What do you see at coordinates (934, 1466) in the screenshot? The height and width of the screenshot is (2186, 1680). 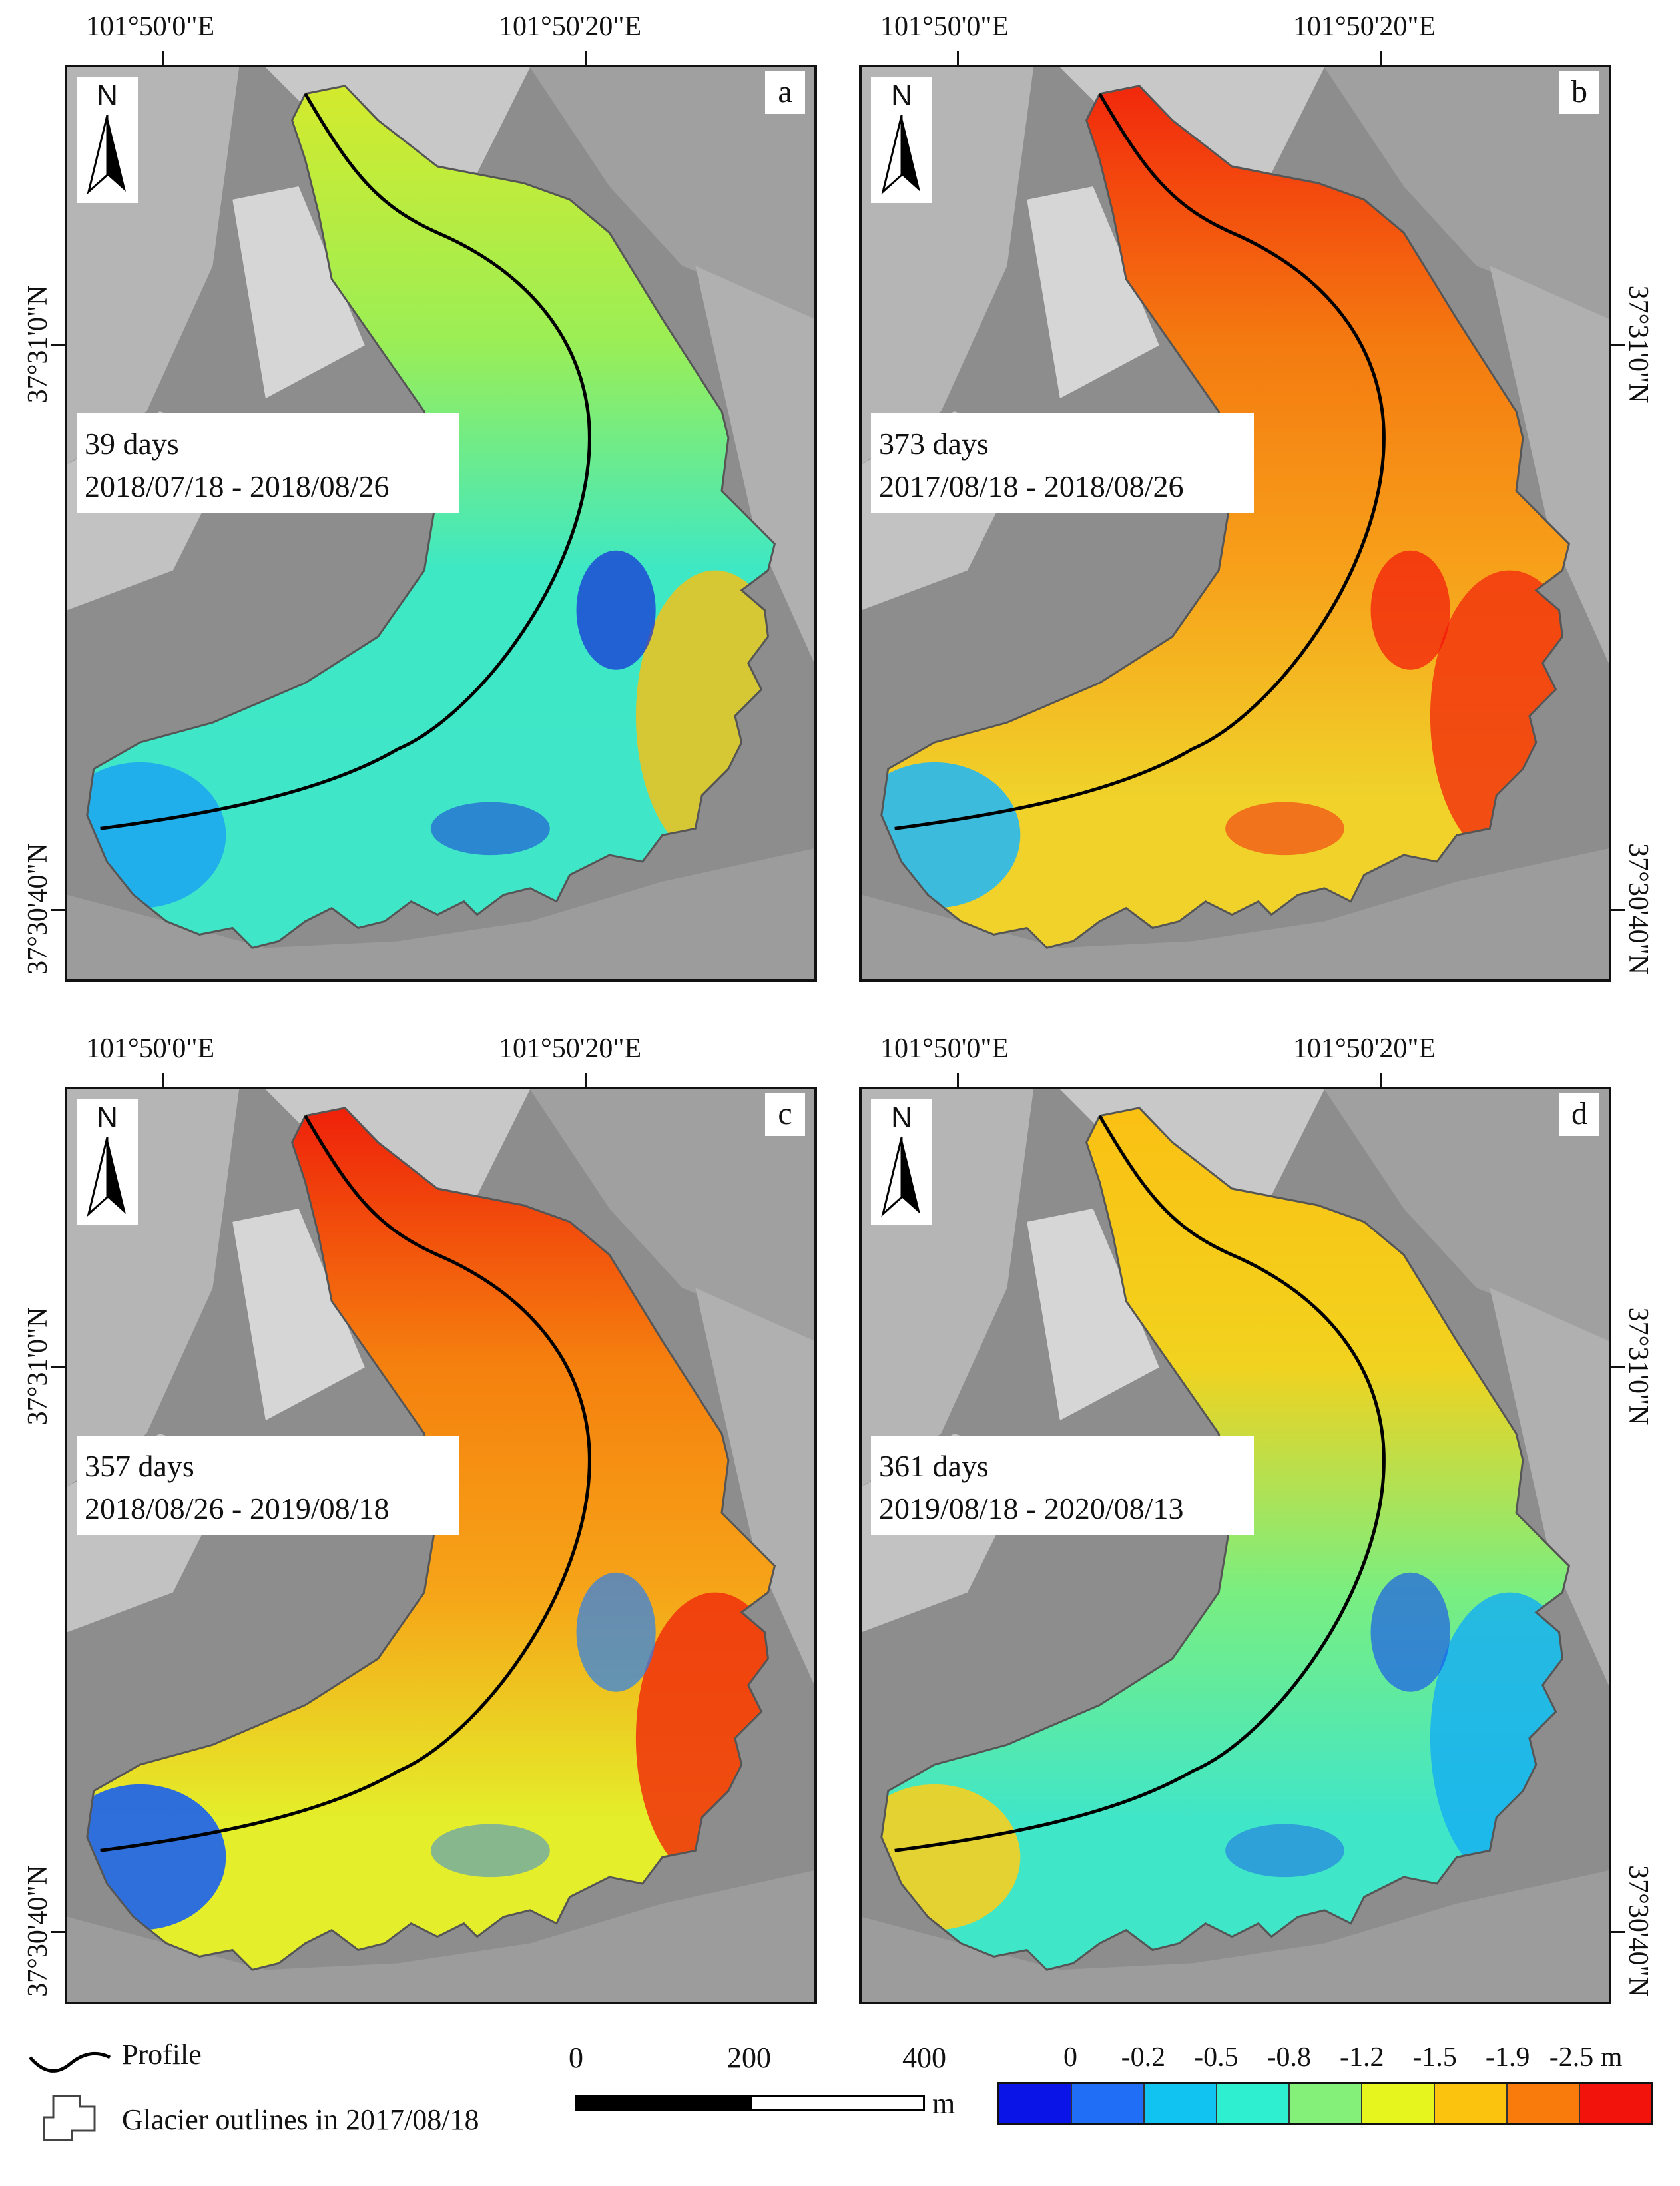 I see `period-days: 361 days` at bounding box center [934, 1466].